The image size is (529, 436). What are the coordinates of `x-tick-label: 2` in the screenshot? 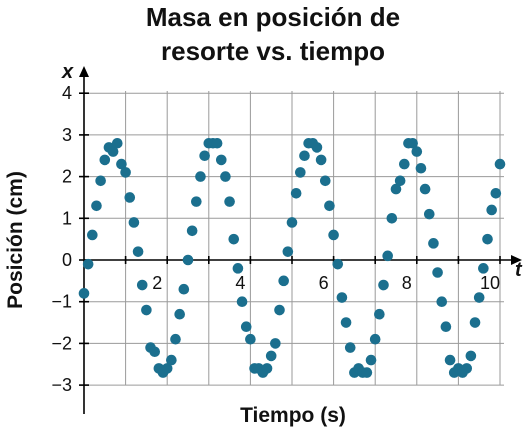 It's located at (157, 283).